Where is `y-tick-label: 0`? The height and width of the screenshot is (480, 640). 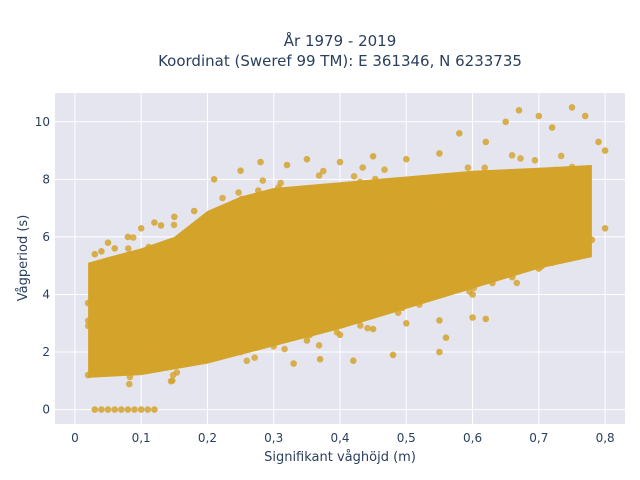
y-tick-label: 0 is located at coordinates (46, 410).